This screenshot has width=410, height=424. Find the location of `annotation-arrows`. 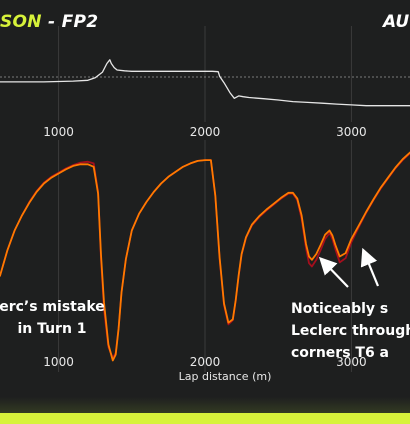

annotation-arrows is located at coordinates (349, 267).